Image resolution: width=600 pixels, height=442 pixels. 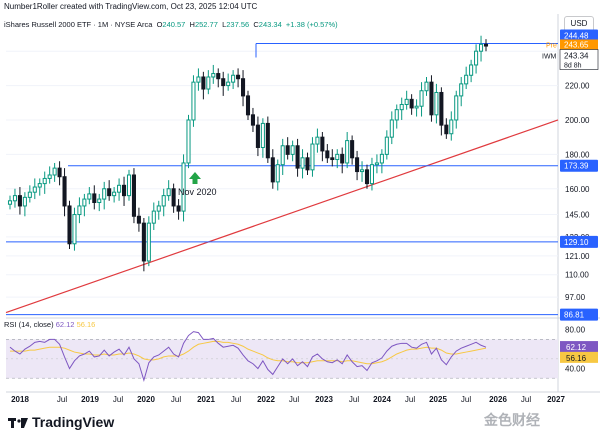 I want to click on last-price: 243.34, so click(x=576, y=55).